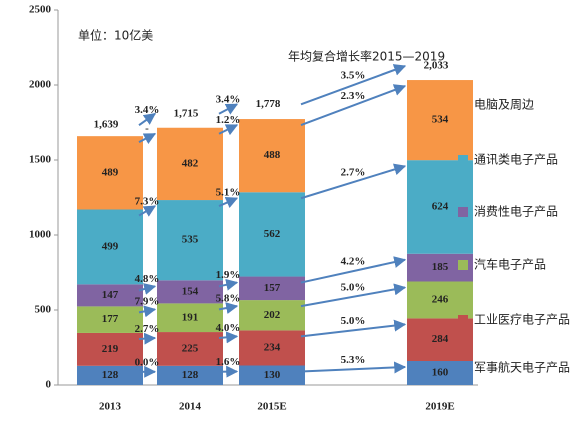 Image resolution: width=582 pixels, height=424 pixels. Describe the element at coordinates (147, 301) in the screenshot. I see `growth-label: 7.9%` at that location.